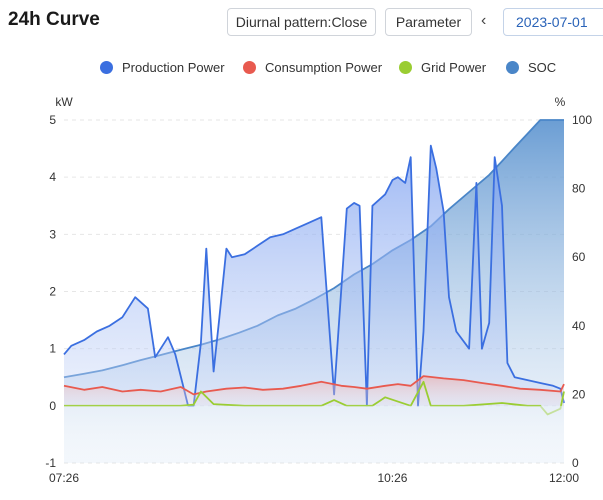  What do you see at coordinates (52, 177) in the screenshot?
I see `left-tick-label: 4` at bounding box center [52, 177].